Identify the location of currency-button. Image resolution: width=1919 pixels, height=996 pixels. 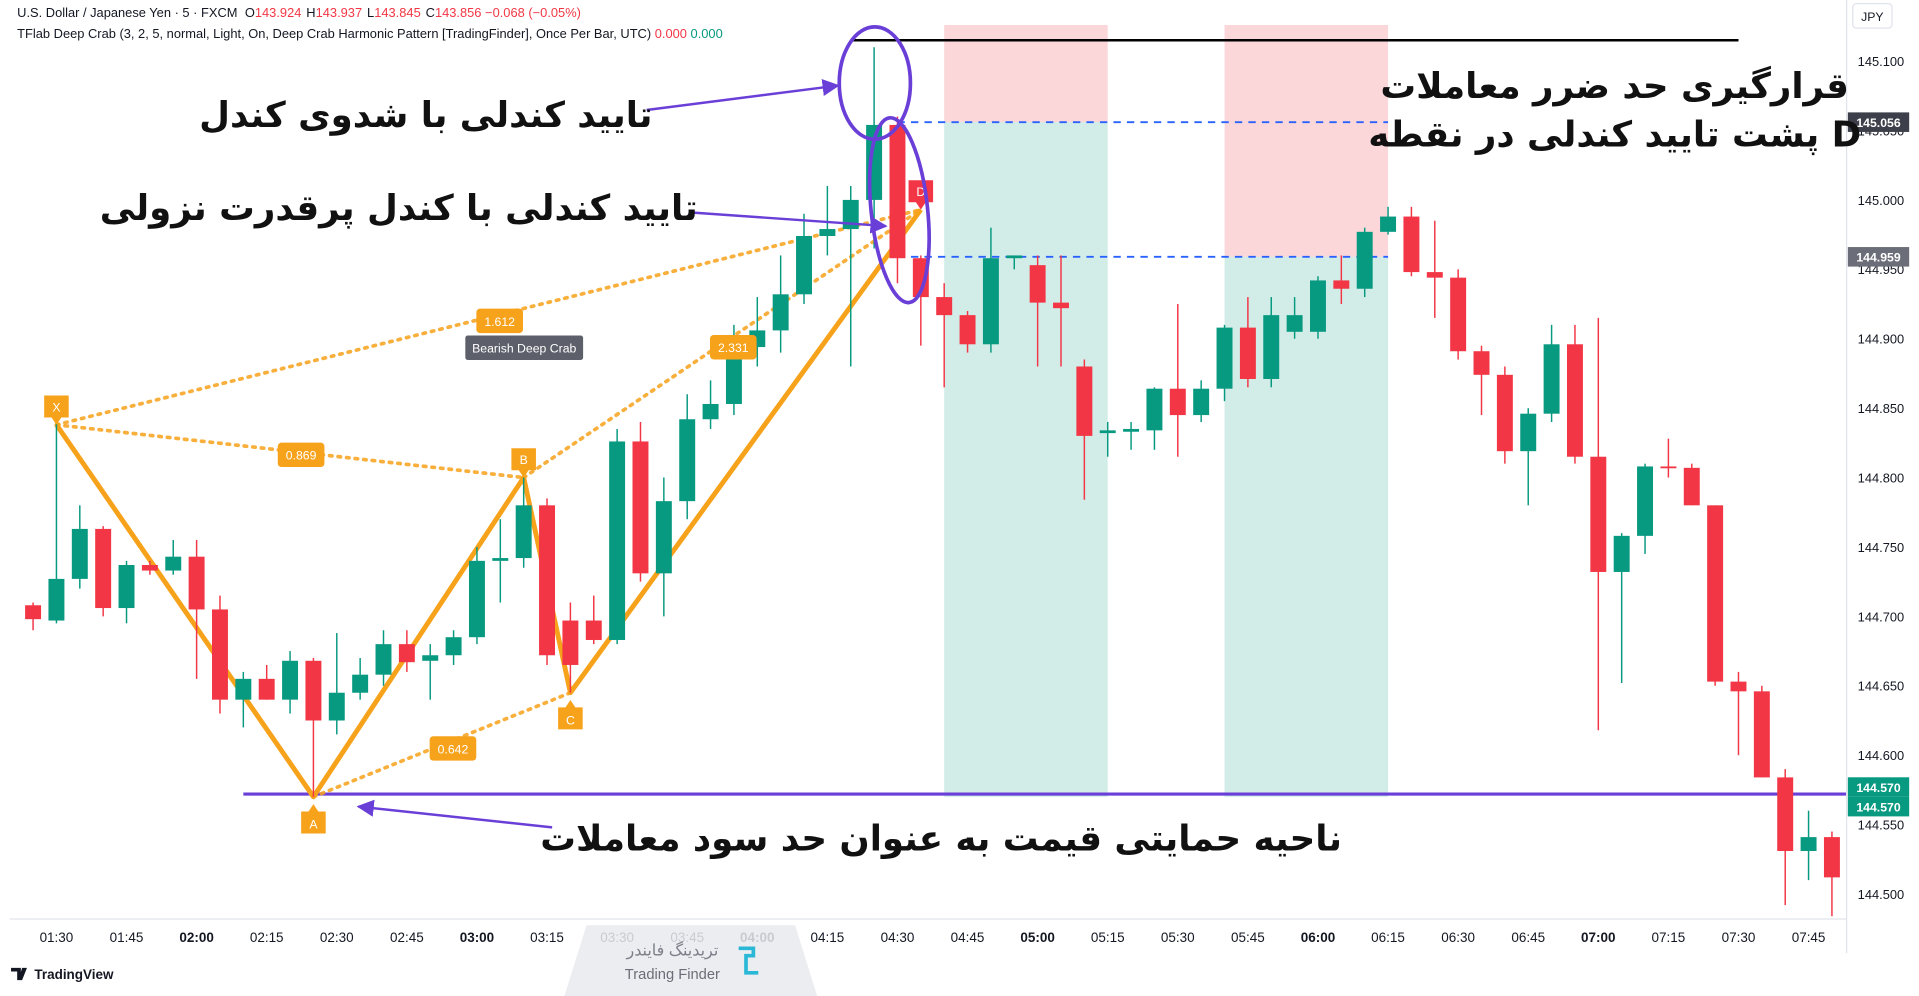
(1872, 16).